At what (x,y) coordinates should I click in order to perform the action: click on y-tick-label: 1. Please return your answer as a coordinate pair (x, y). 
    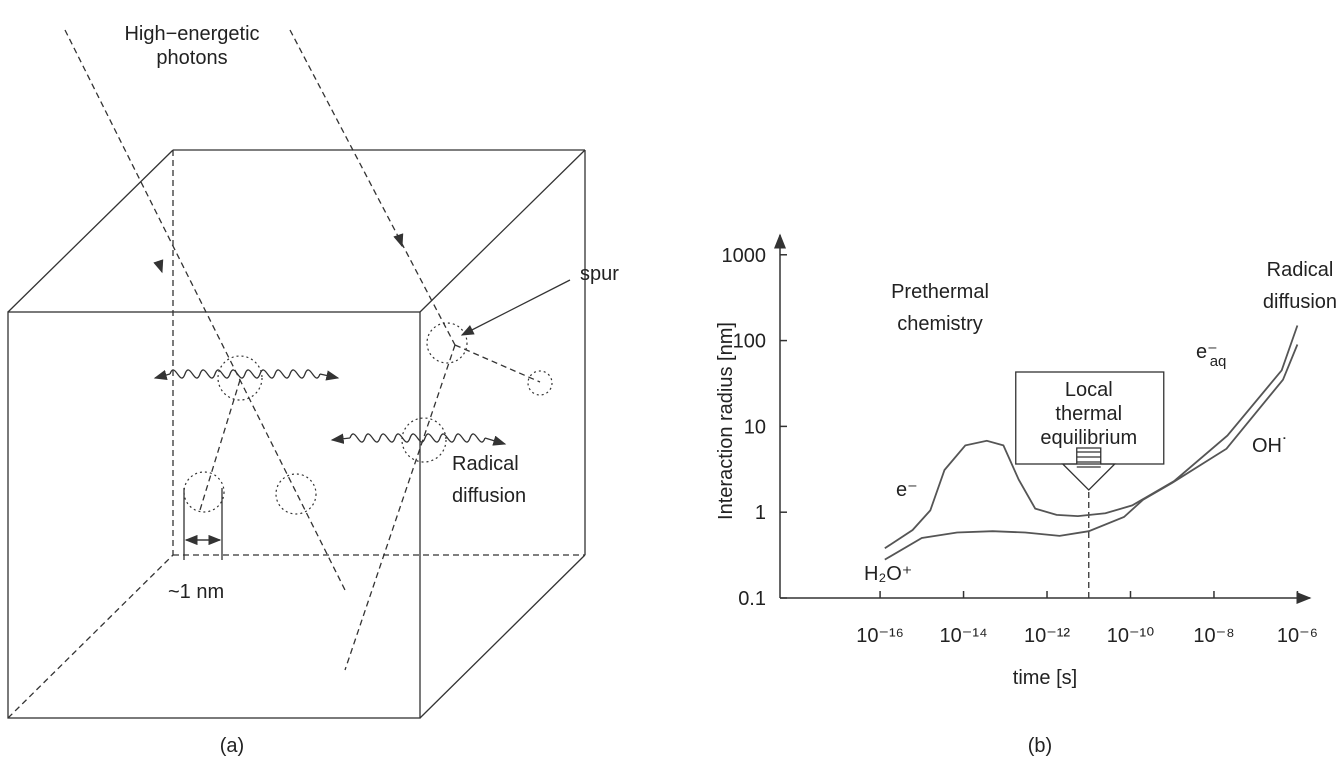
    Looking at the image, I should click on (760, 513).